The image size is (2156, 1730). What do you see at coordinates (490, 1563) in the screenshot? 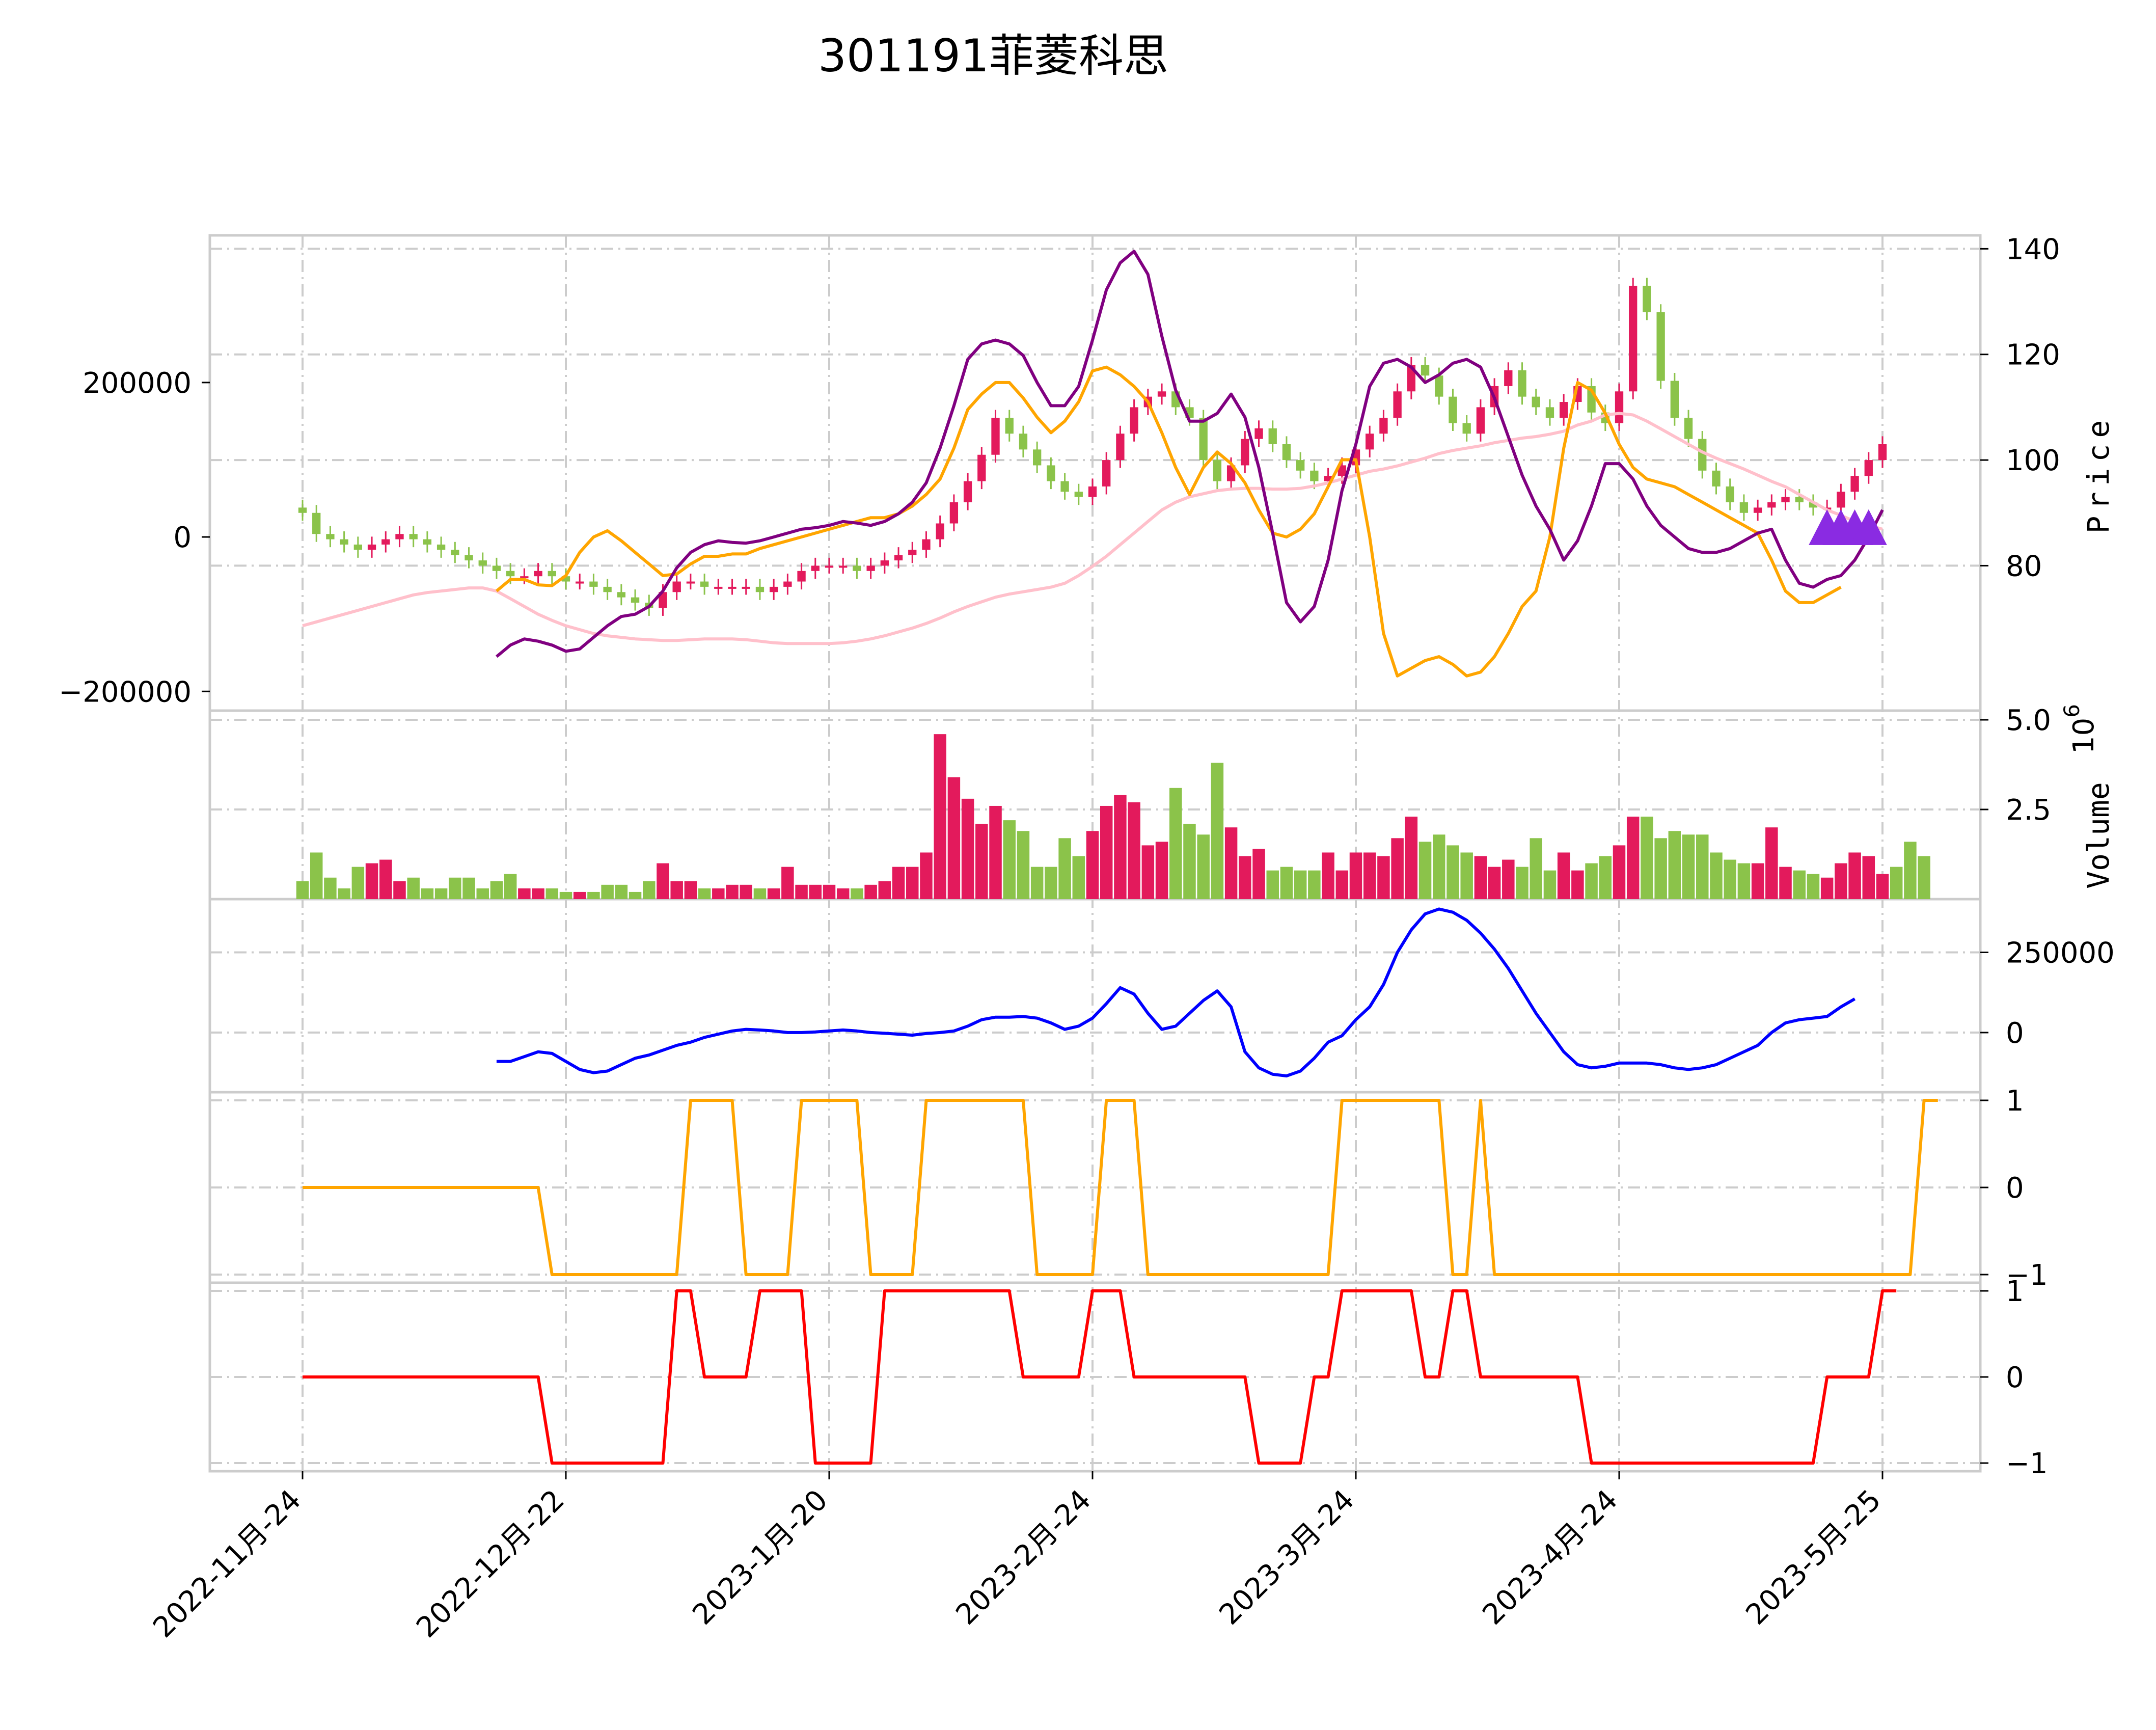
I see `x-tick-label: 2022-12月-22` at bounding box center [490, 1563].